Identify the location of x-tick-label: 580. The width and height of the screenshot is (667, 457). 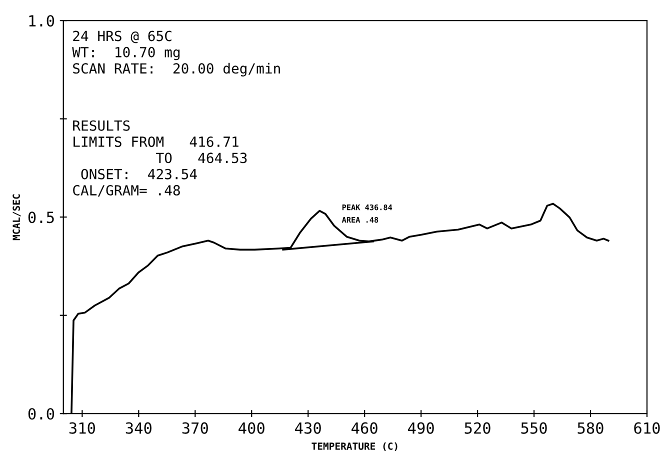
(591, 428).